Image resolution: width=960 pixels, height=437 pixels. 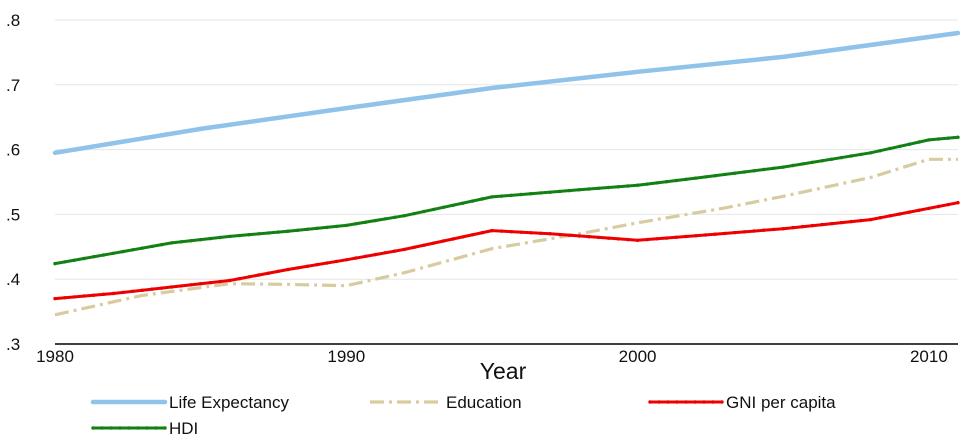 What do you see at coordinates (183, 428) in the screenshot?
I see `legend-label: HDI` at bounding box center [183, 428].